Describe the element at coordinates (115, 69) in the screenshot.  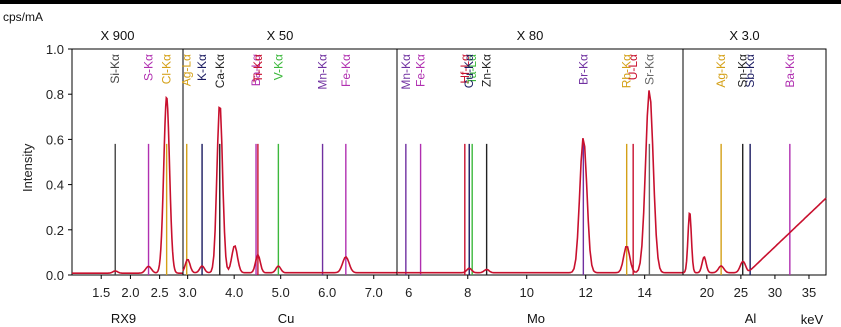
I see `element-marker-label: Si-Kα` at that location.